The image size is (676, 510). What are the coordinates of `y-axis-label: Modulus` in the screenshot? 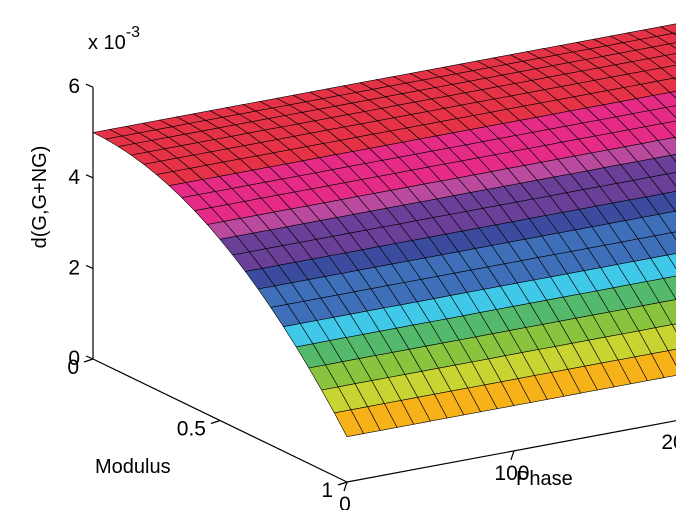 It's located at (133, 467).